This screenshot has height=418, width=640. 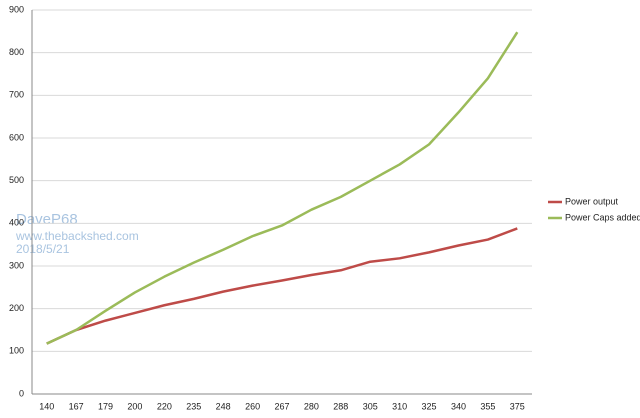 I want to click on x-tick-label: 340, so click(x=458, y=406).